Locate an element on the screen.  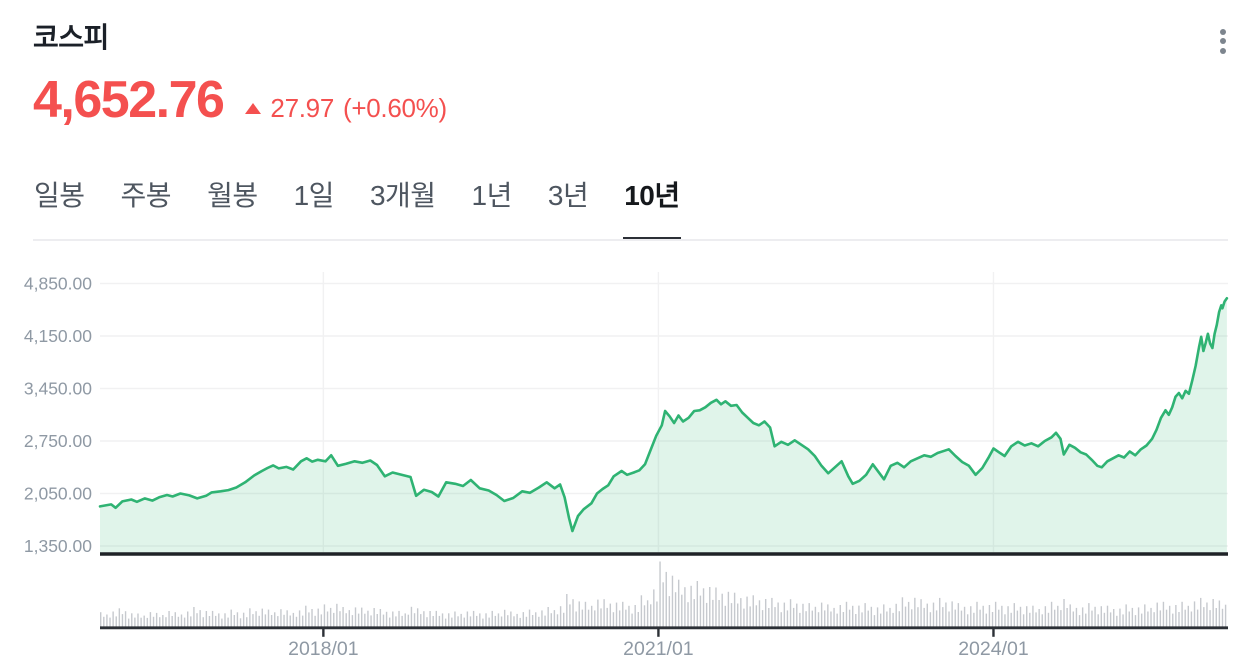
svg-text: 2024/01 is located at coordinates (993, 649).